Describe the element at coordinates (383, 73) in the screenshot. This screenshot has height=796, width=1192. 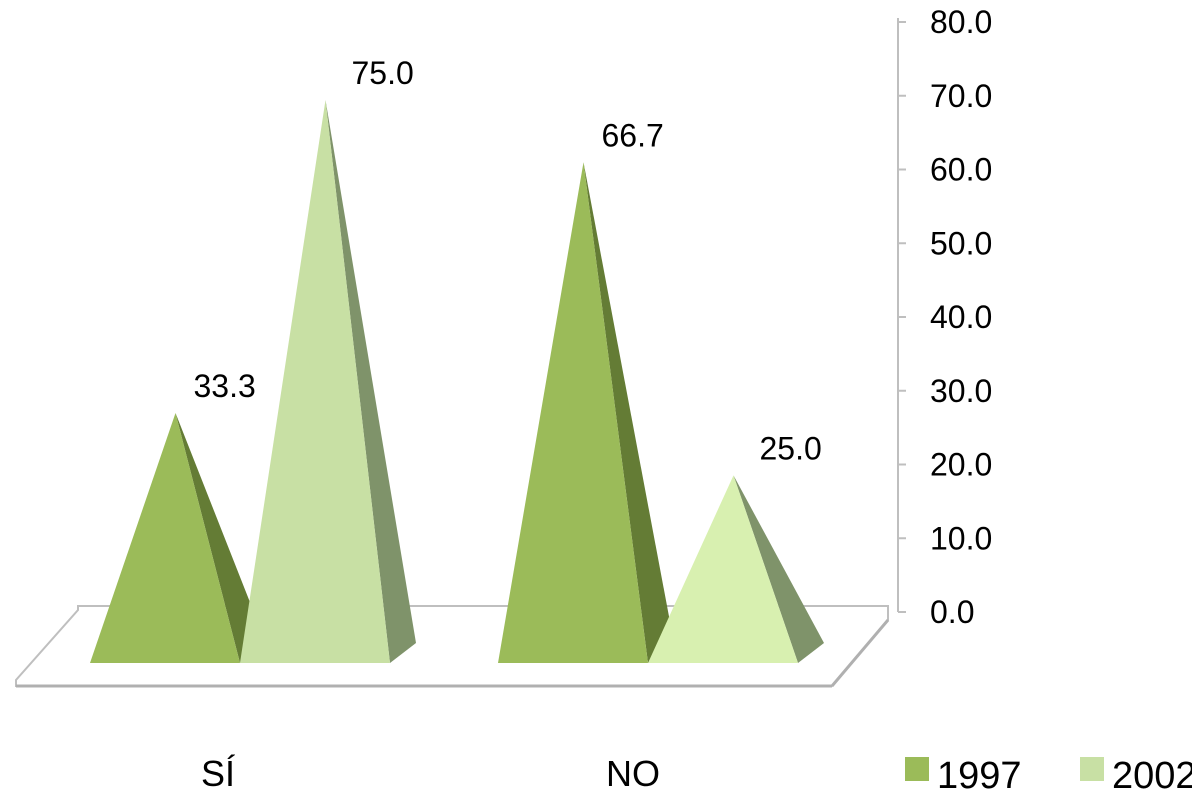
I see `data-label-2002-0: 75.0` at that location.